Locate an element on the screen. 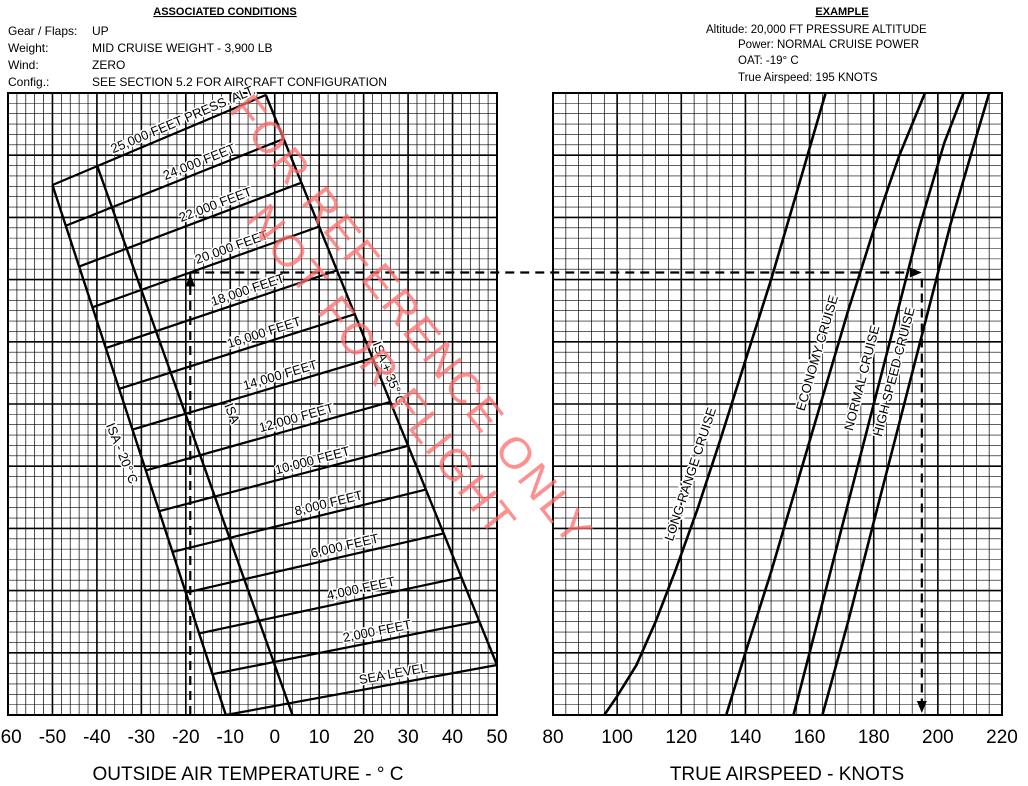 This screenshot has width=1028, height=786. cruise-curve-label: LONG RANGE CRUISE is located at coordinates (690, 473).